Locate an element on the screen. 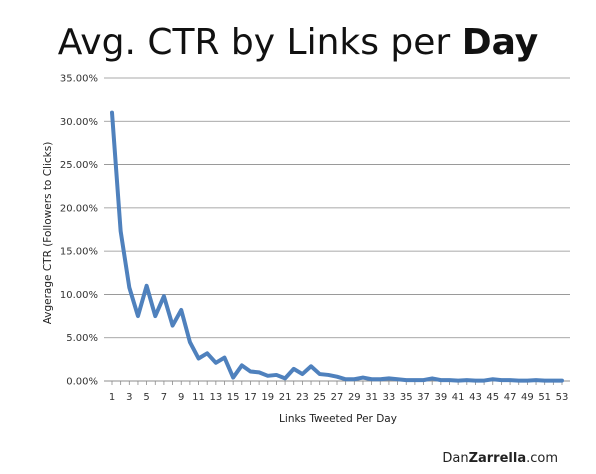 The image size is (596, 474). x-tick-label: 21 is located at coordinates (285, 397).